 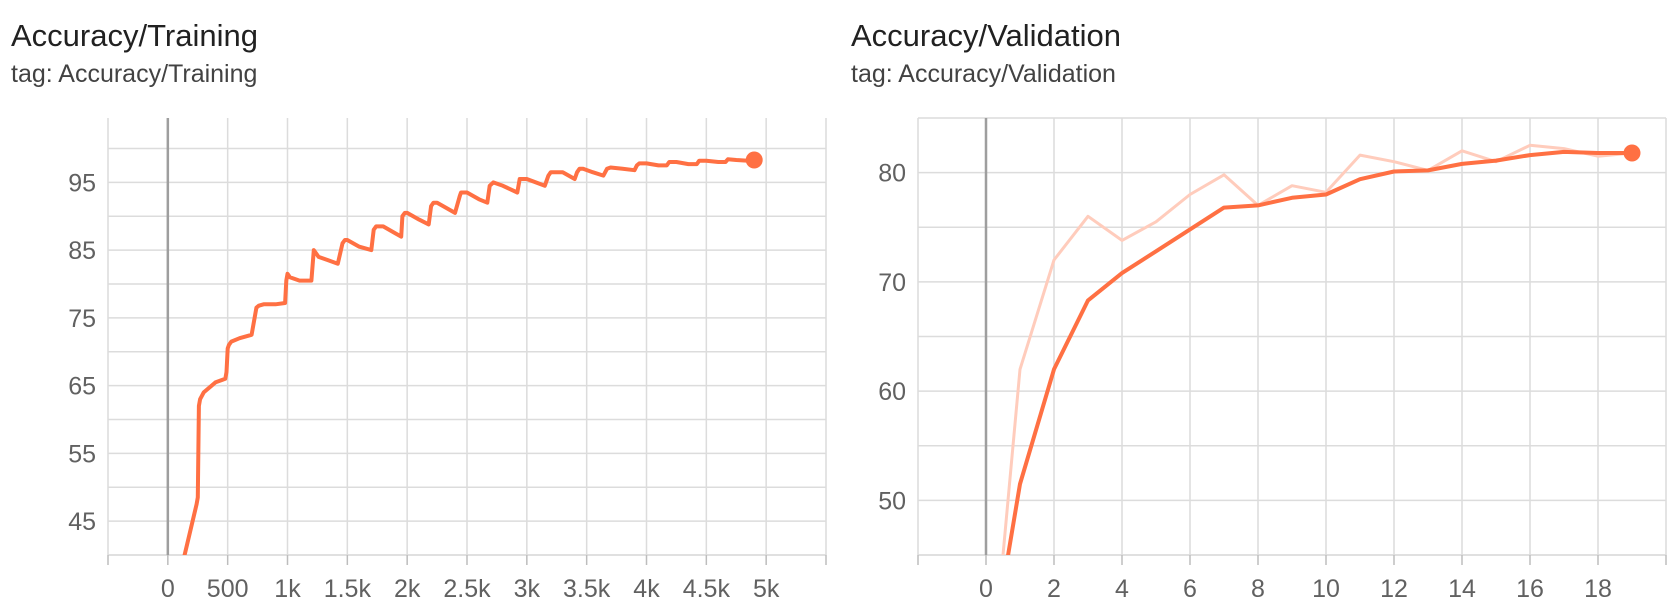 I want to click on chart-title: Accuracy/Training, so click(x=134, y=35).